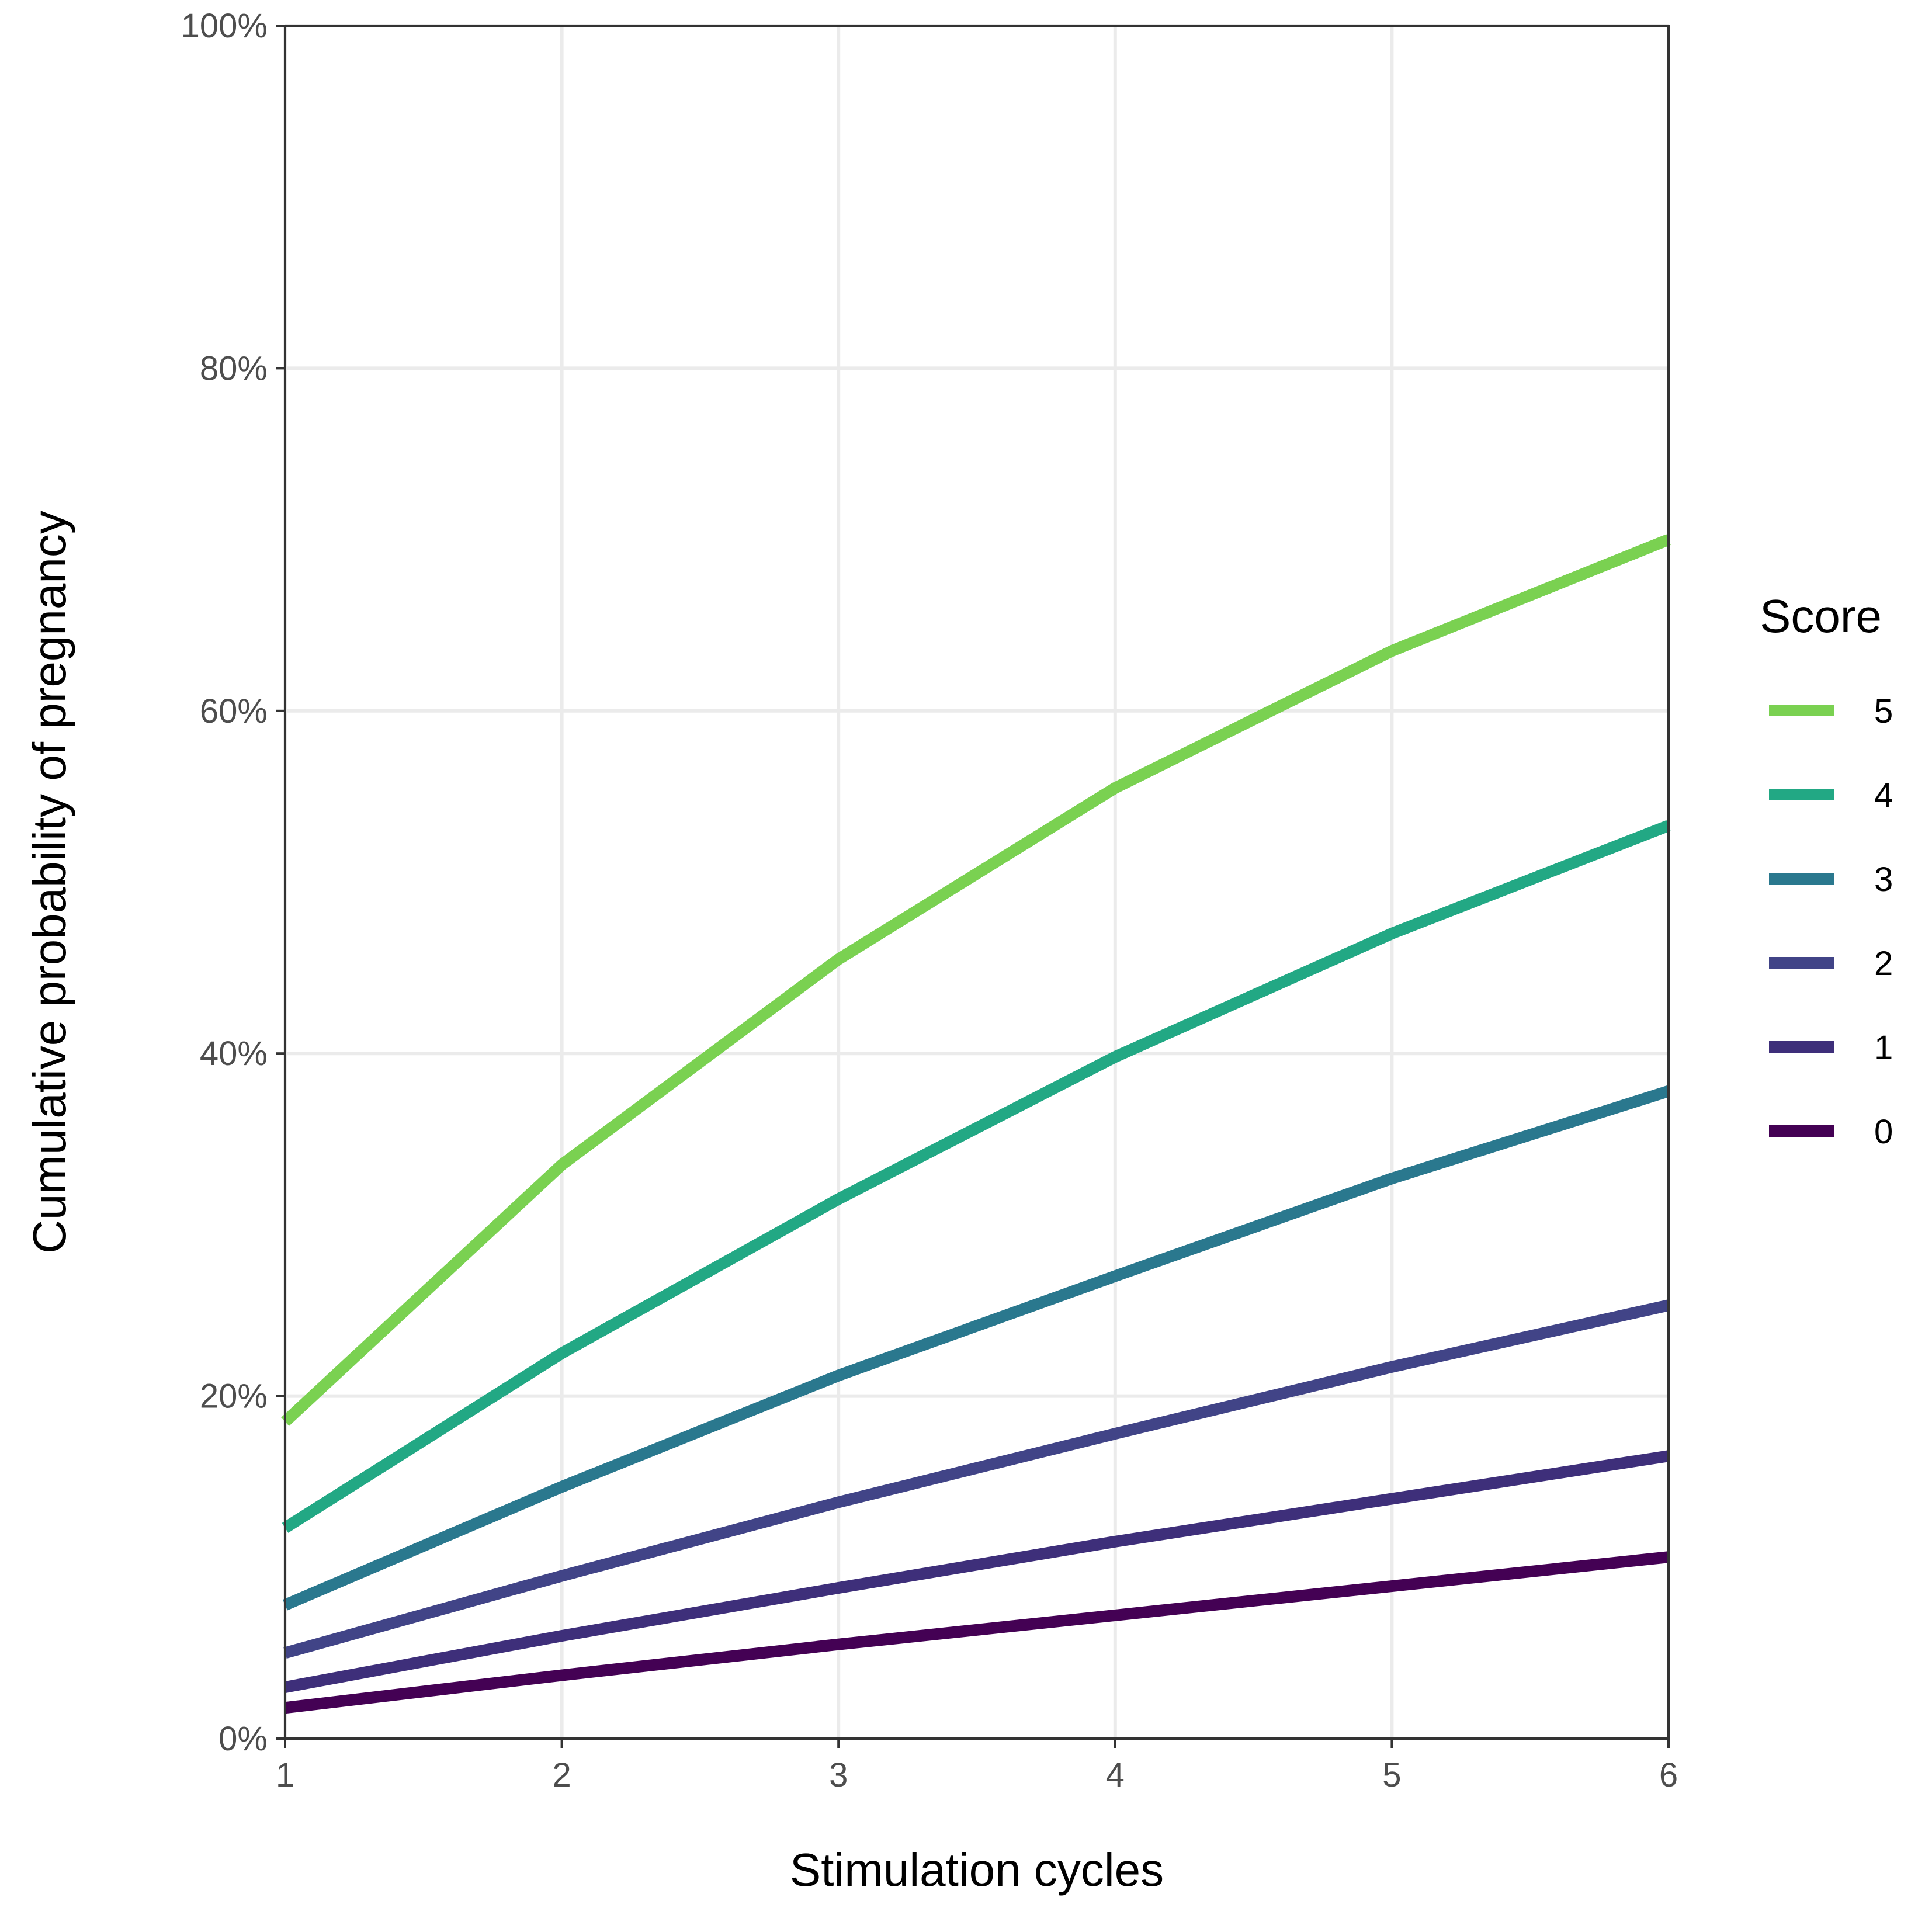 Image resolution: width=1932 pixels, height=1932 pixels. What do you see at coordinates (234, 711) in the screenshot?
I see `y-tick-label: 60%` at bounding box center [234, 711].